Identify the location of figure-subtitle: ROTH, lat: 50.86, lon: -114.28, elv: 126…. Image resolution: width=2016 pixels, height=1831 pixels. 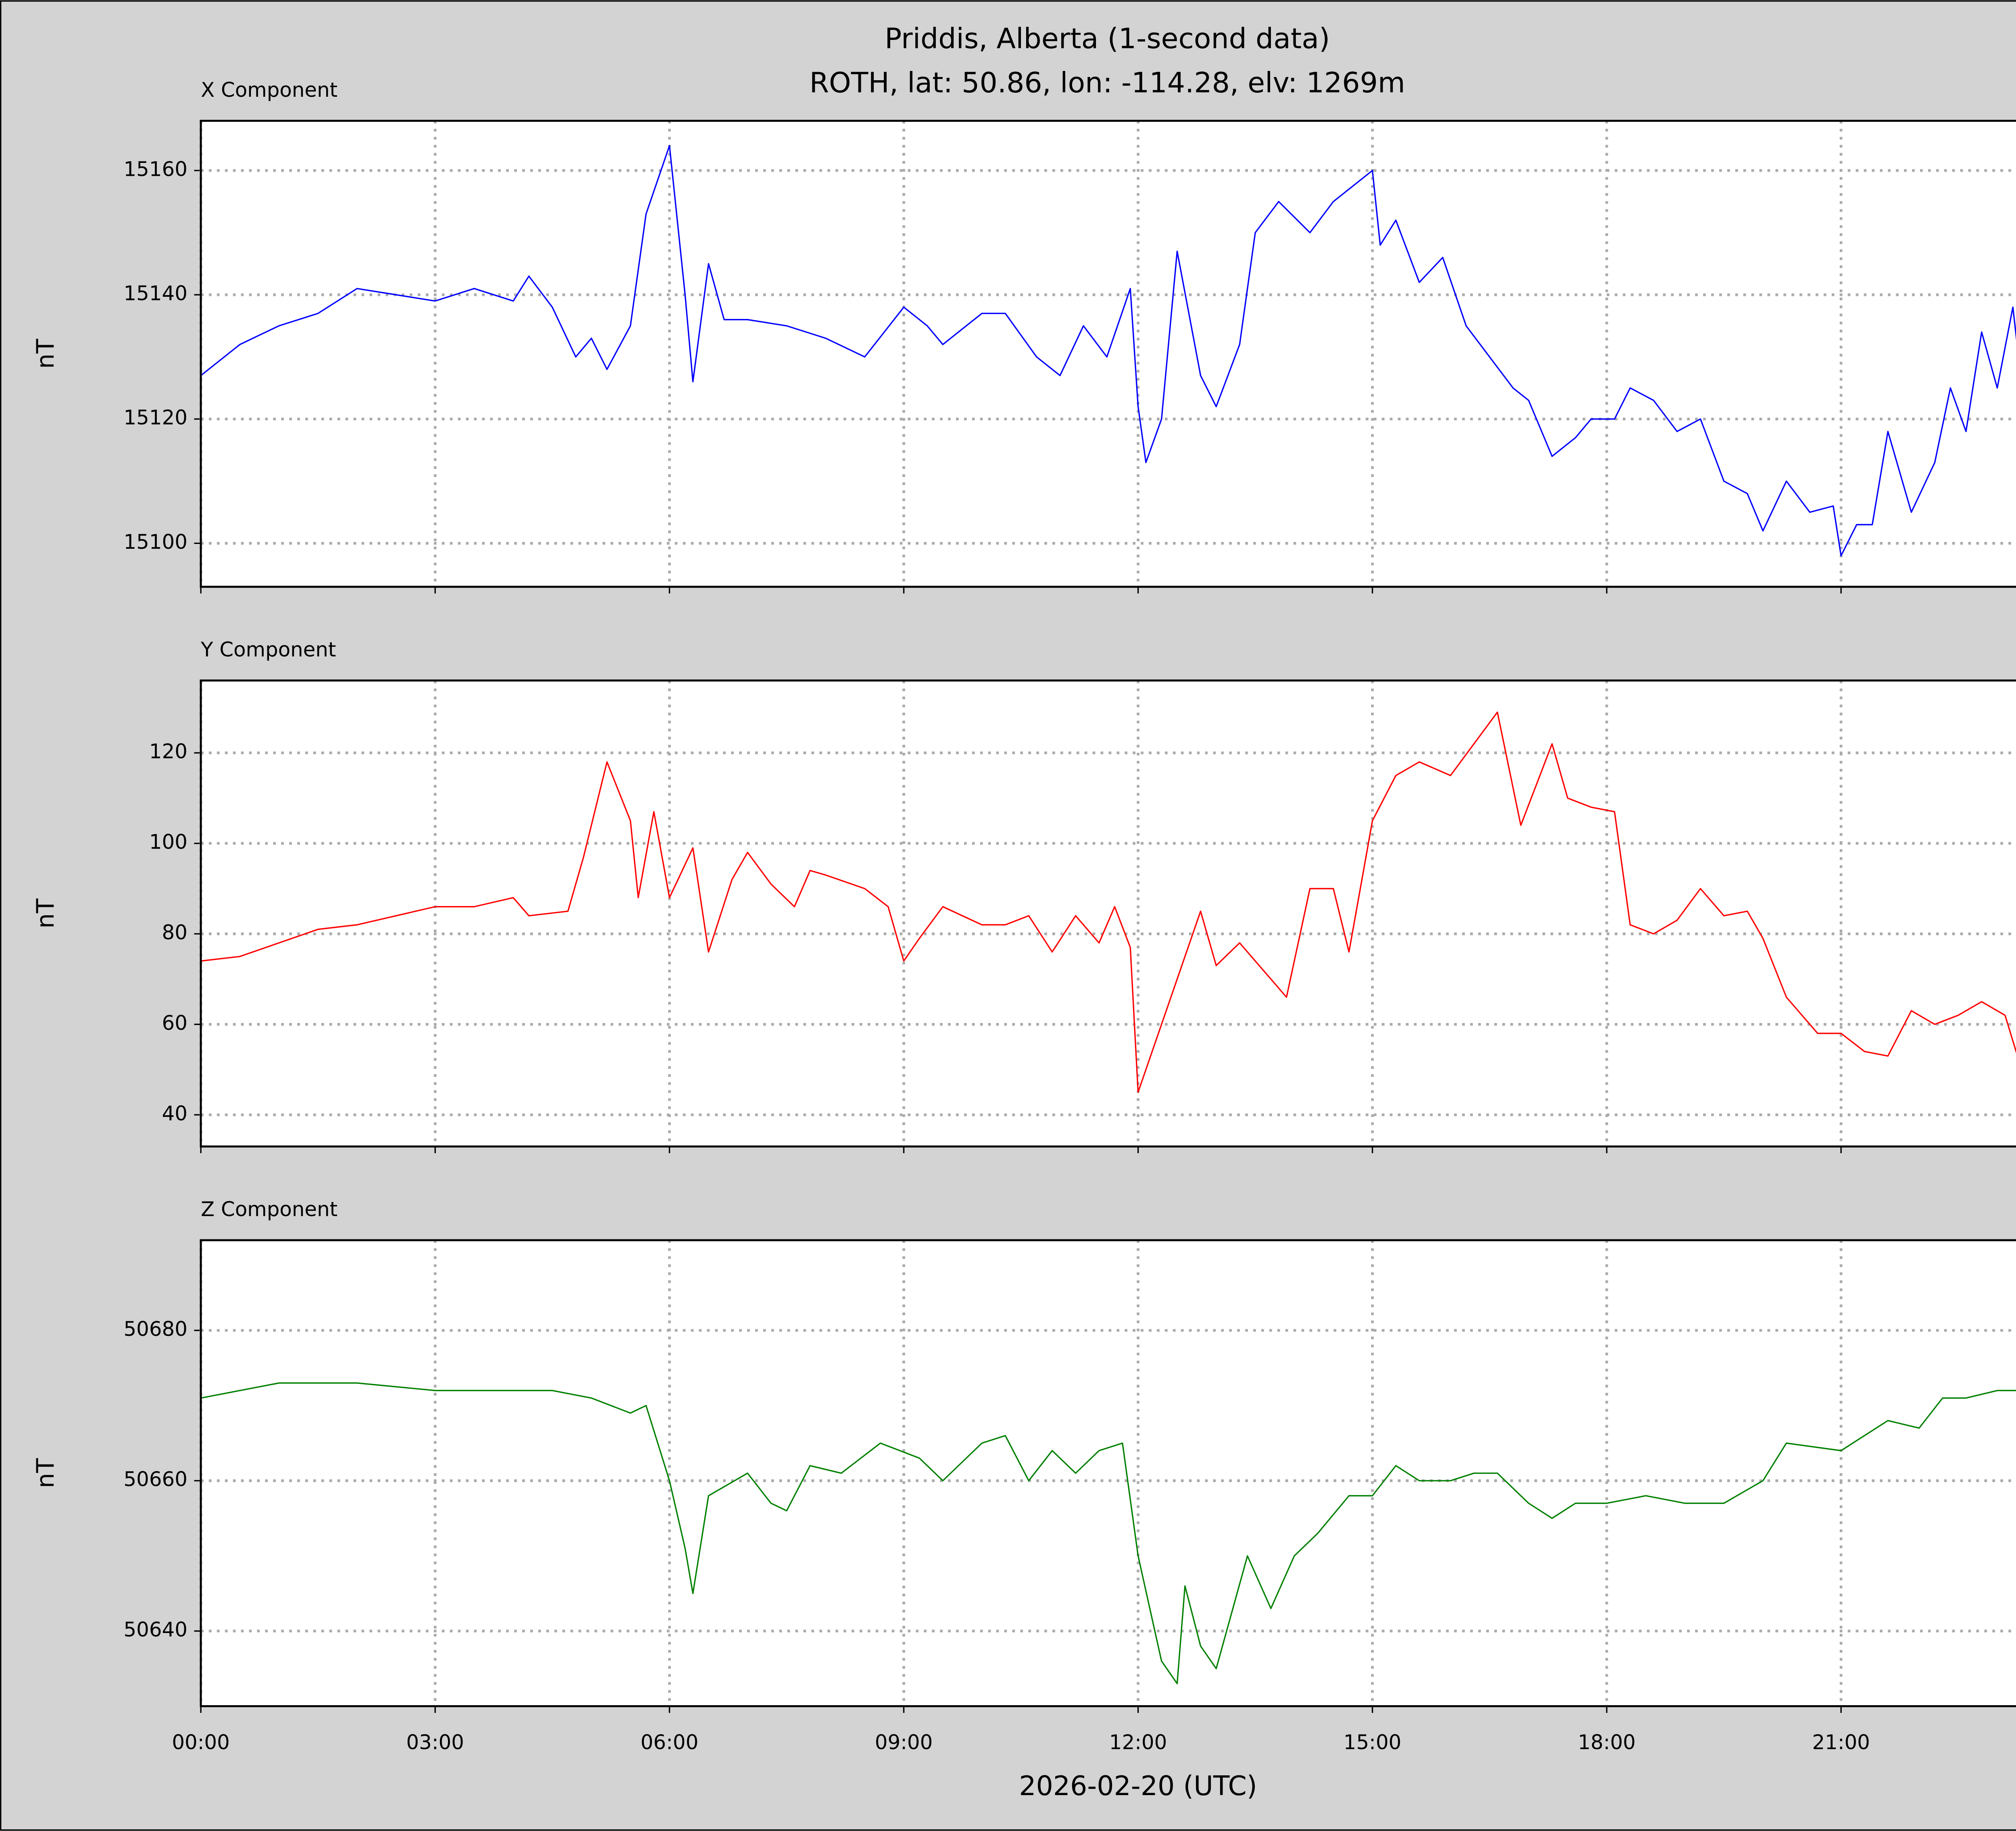
(1107, 83).